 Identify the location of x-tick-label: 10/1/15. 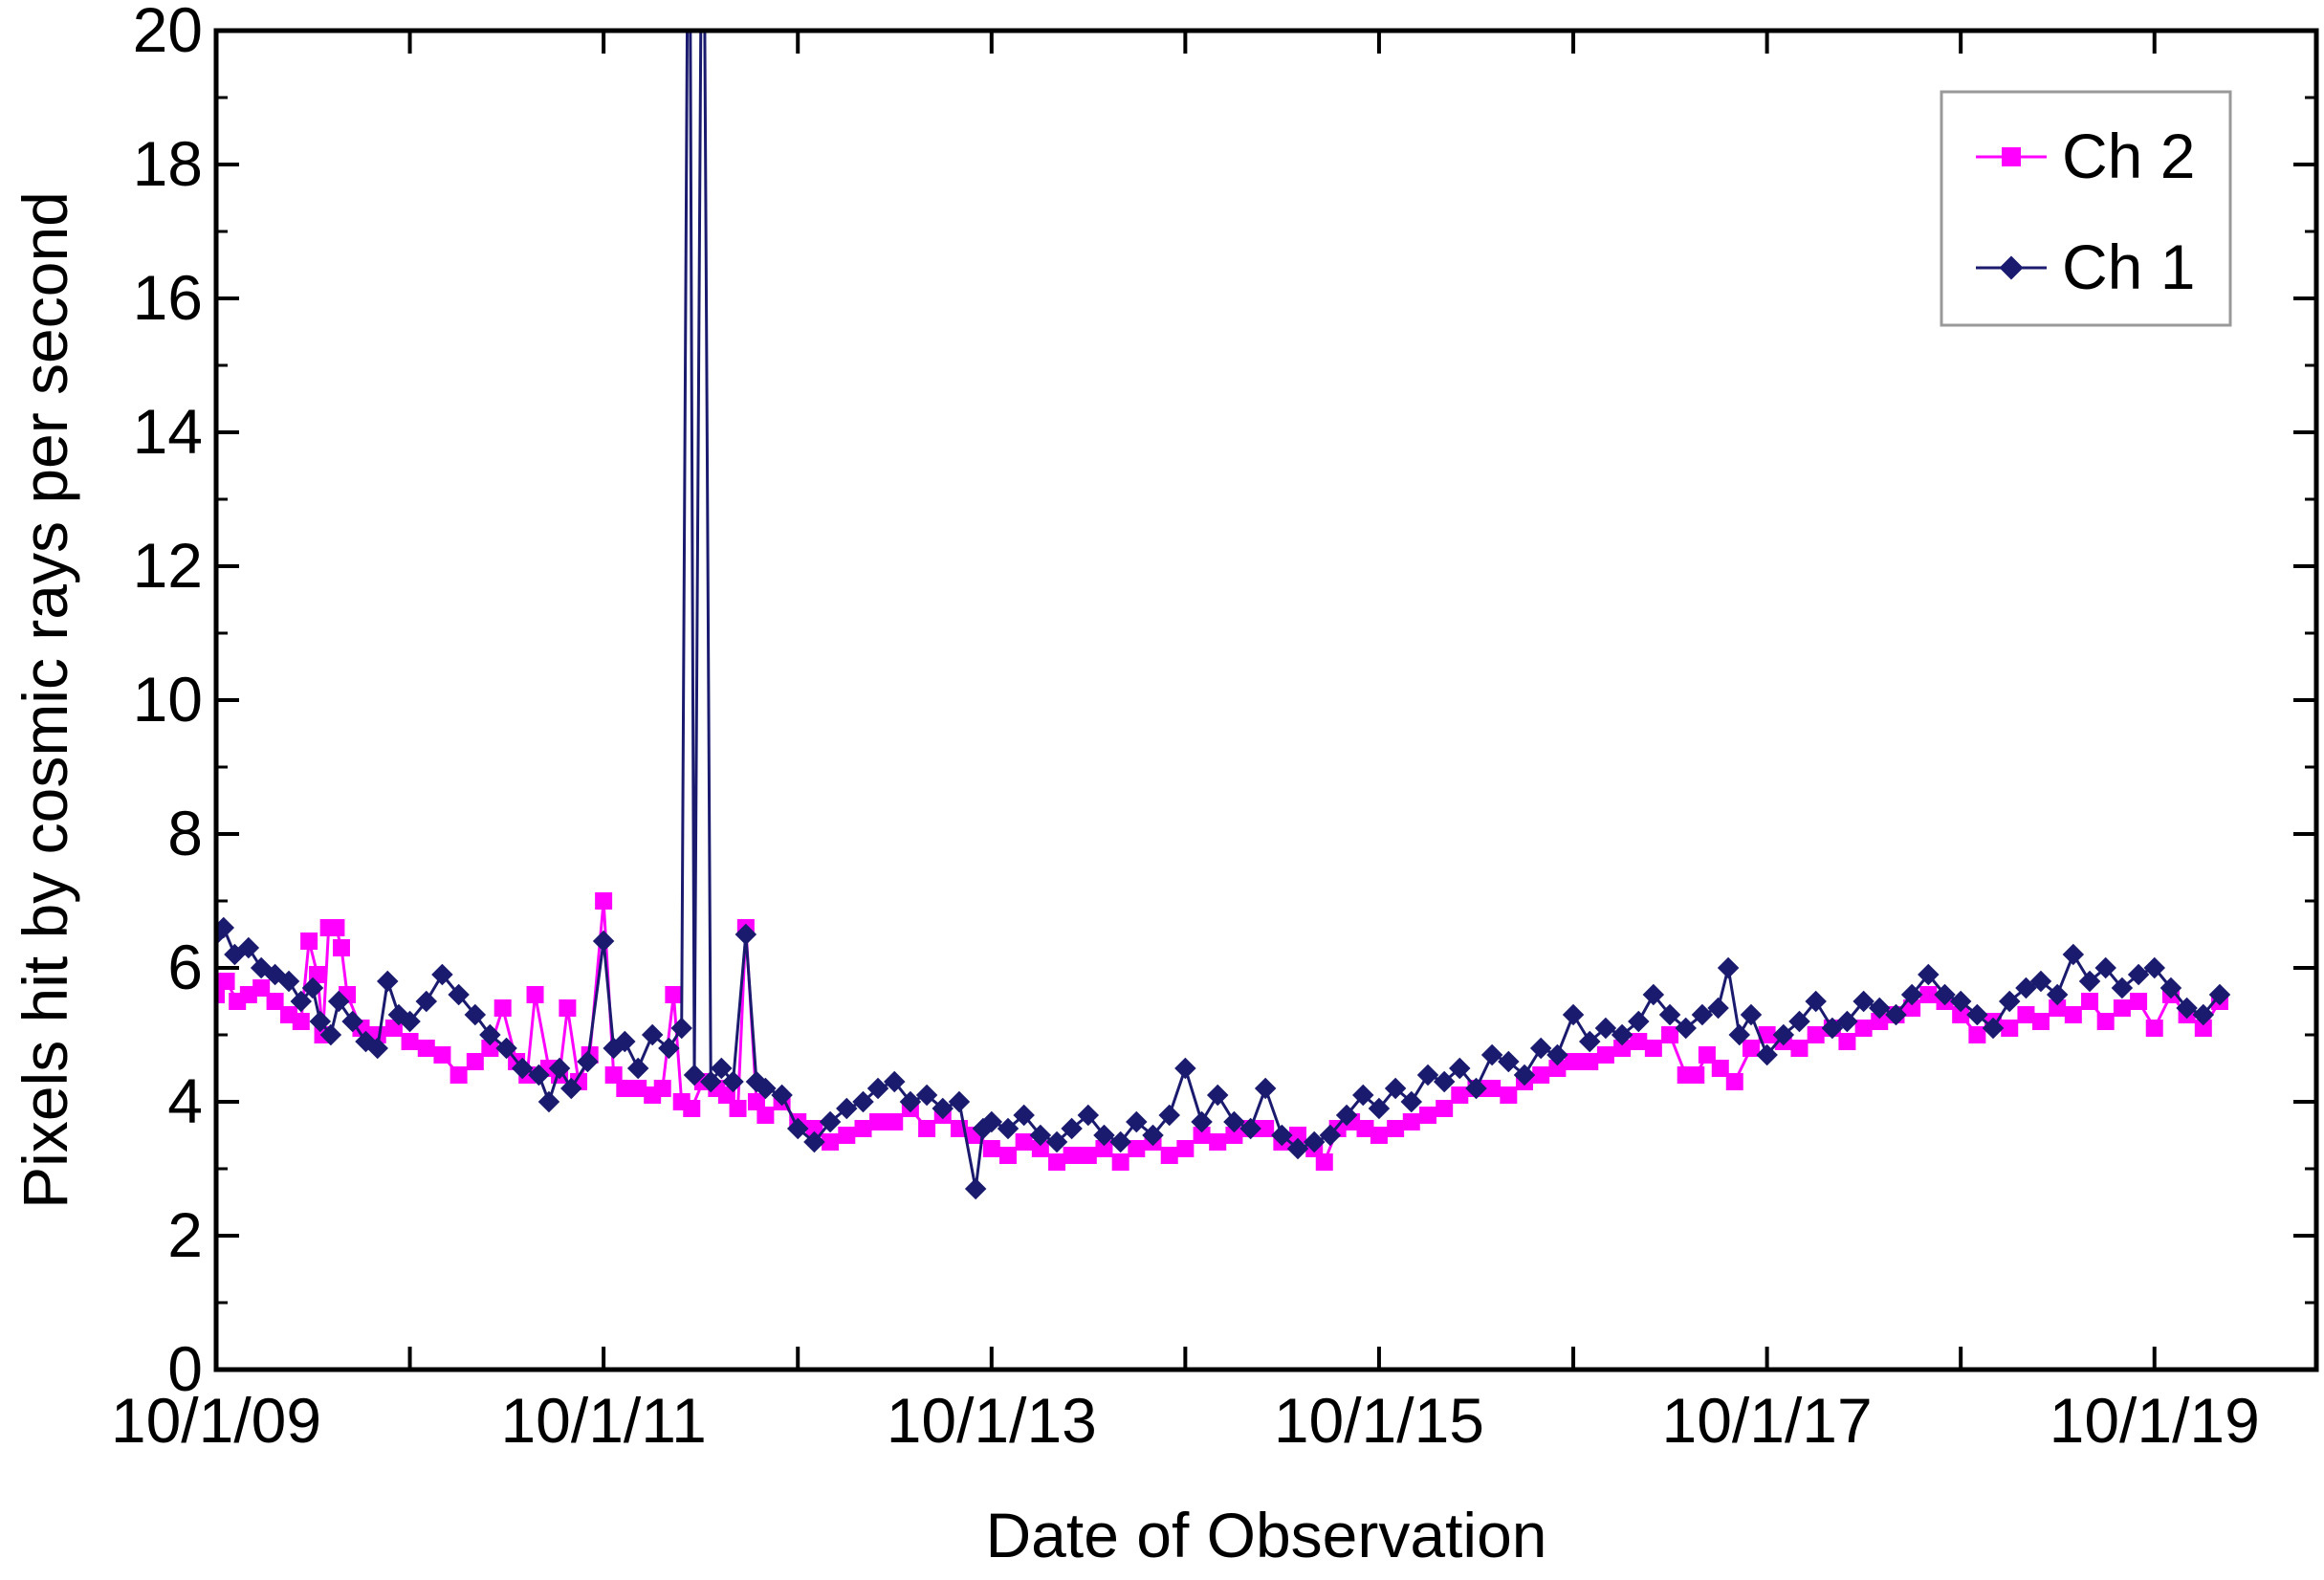
(1379, 1420).